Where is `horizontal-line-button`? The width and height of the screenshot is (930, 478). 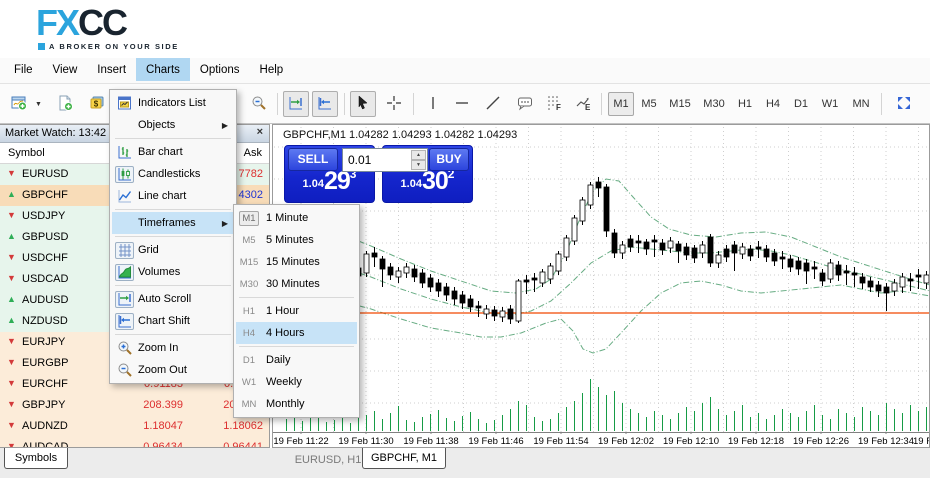 horizontal-line-button is located at coordinates (462, 104).